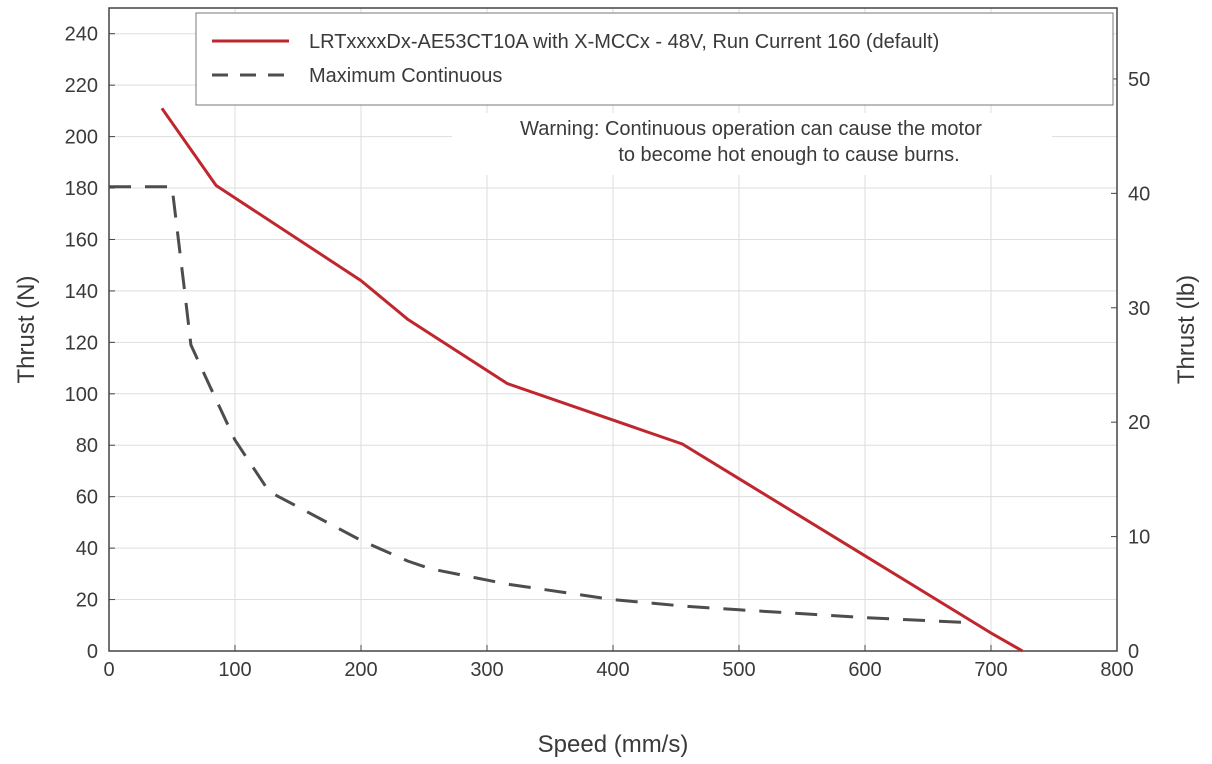 The width and height of the screenshot is (1212, 764). I want to click on y-tick-label: 40, so click(87, 549).